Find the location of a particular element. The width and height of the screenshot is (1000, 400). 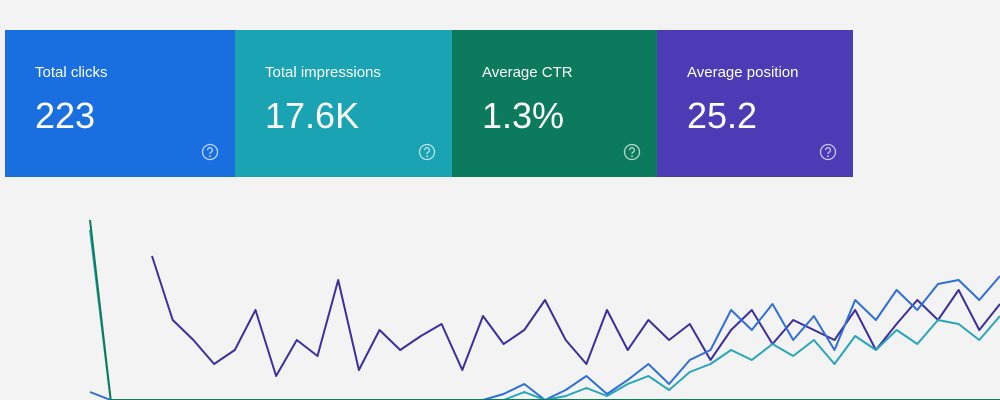

metric-card: Average CTR 1.3% is located at coordinates (554, 103).